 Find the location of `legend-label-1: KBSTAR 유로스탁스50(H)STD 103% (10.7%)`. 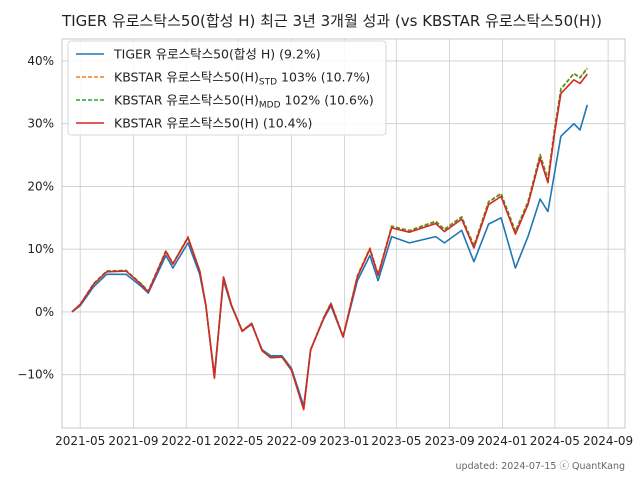

legend-label-1: KBSTAR 유로스탁스50(H)STD 103% (10.7%) is located at coordinates (242, 79).